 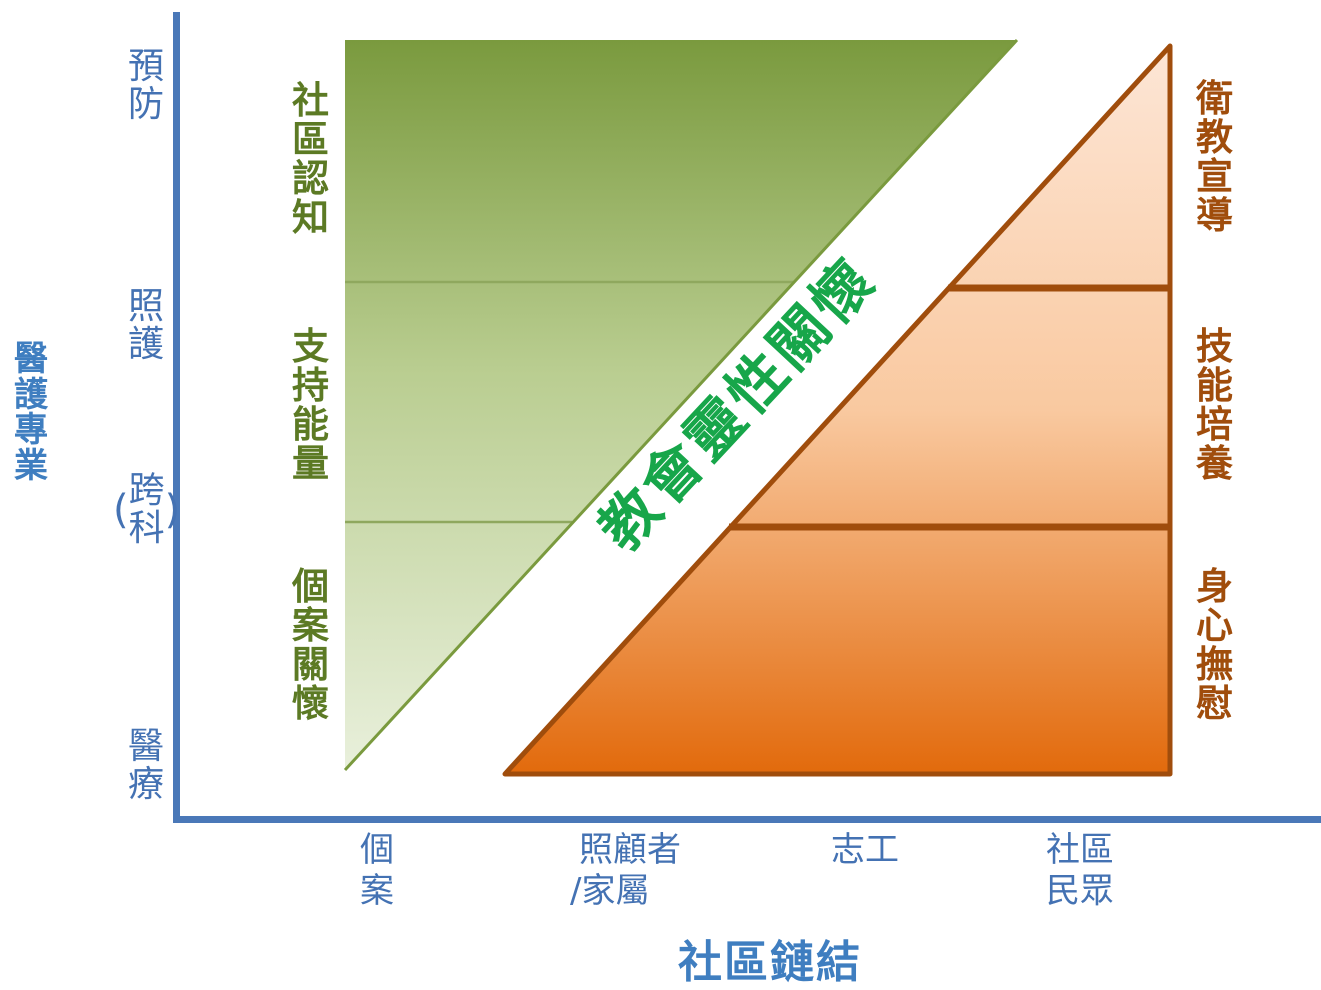 What do you see at coordinates (625, 870) in the screenshot?
I see `x-tick-caregiver: 照顧者 /家屬` at bounding box center [625, 870].